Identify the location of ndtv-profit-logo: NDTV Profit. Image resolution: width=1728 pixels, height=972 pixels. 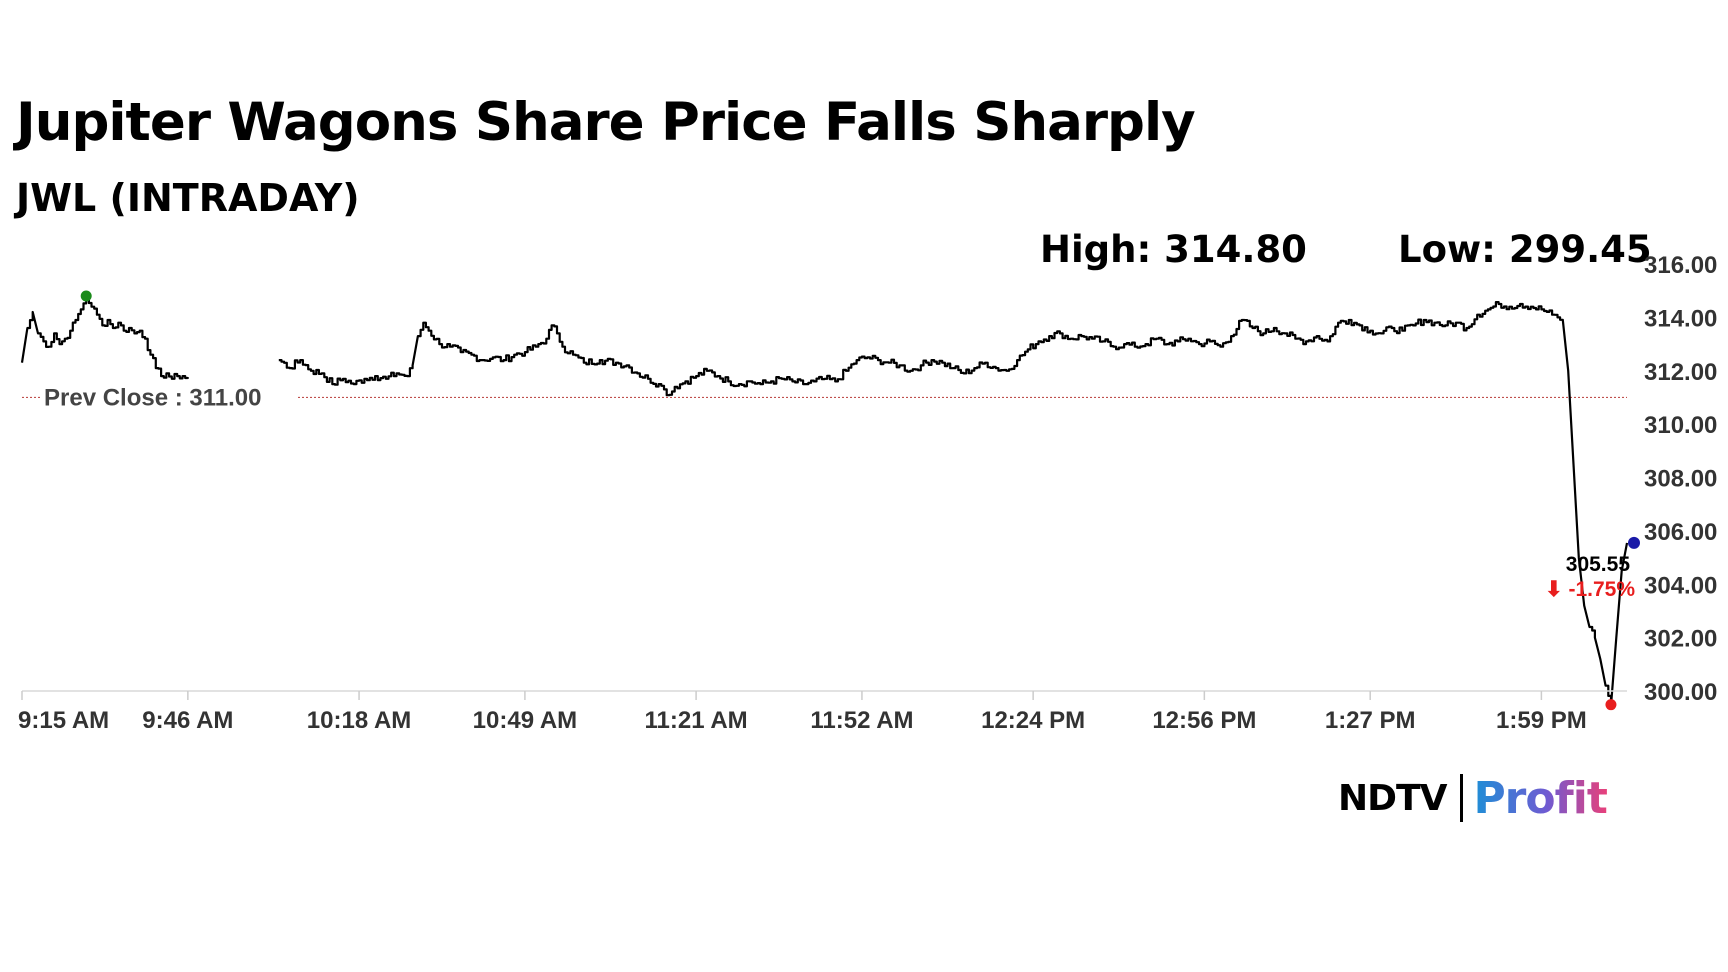
(1473, 798).